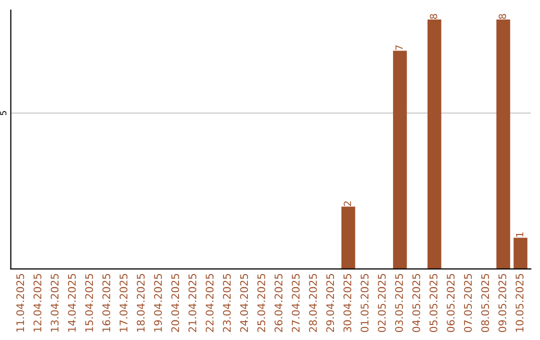 This screenshot has height=340, width=540. What do you see at coordinates (330, 303) in the screenshot?
I see `x-tick-label: 29.04.2025` at bounding box center [330, 303].